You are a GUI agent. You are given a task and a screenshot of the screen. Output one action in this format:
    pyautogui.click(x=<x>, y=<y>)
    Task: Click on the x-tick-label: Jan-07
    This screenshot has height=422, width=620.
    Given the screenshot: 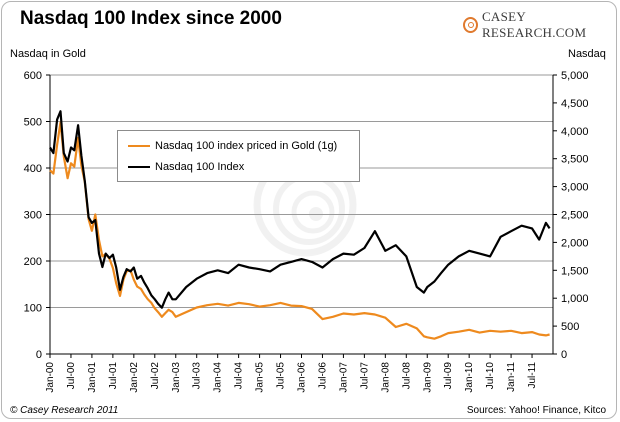 What is the action you would take?
    pyautogui.click(x=343, y=377)
    